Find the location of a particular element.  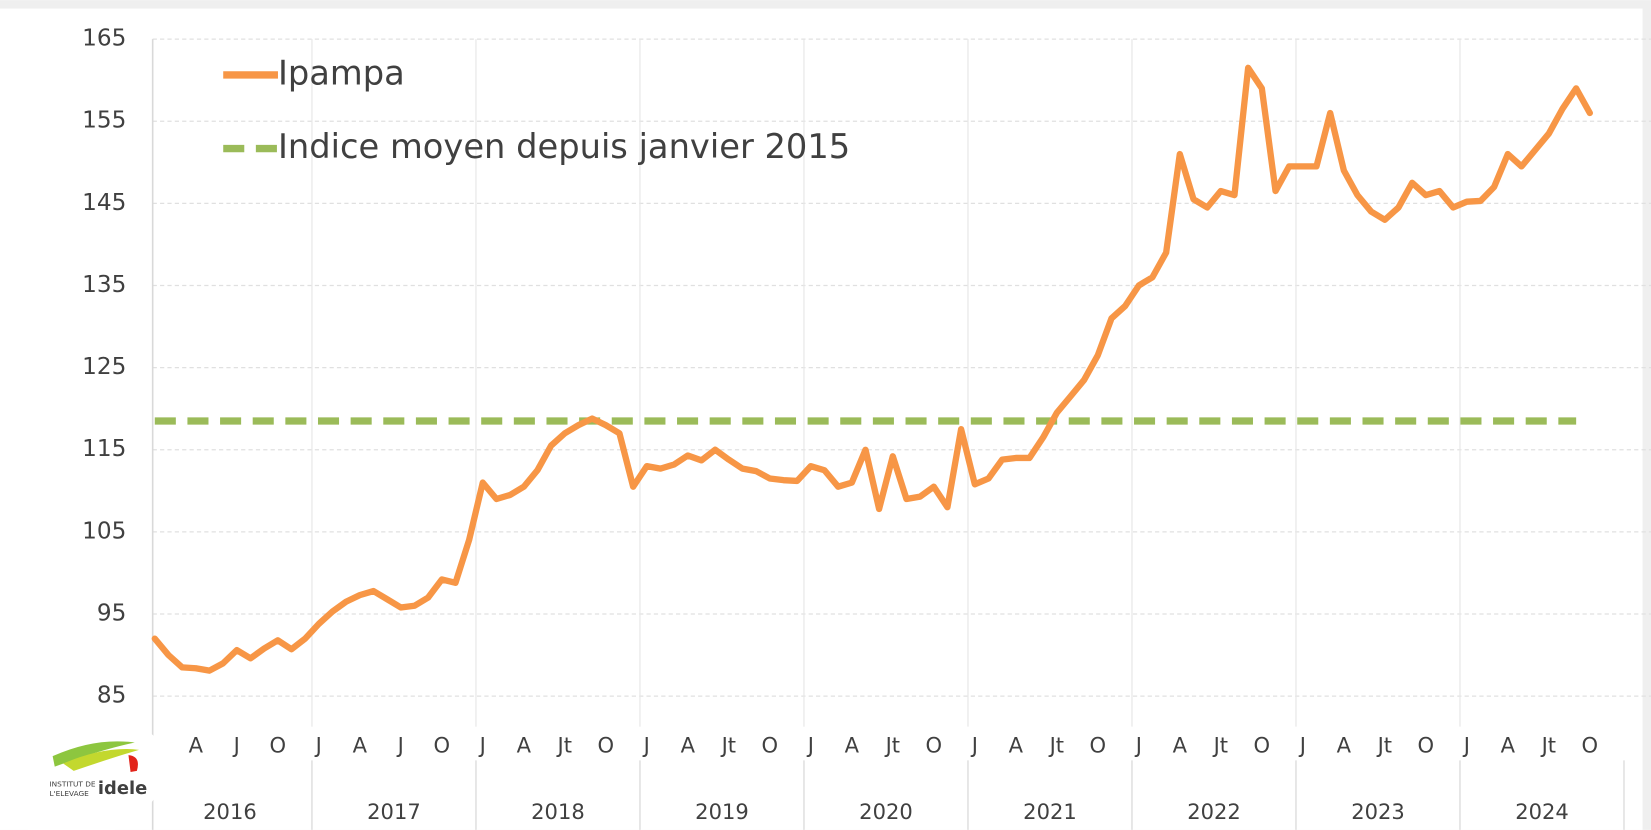

year-label: 2019 is located at coordinates (722, 811).